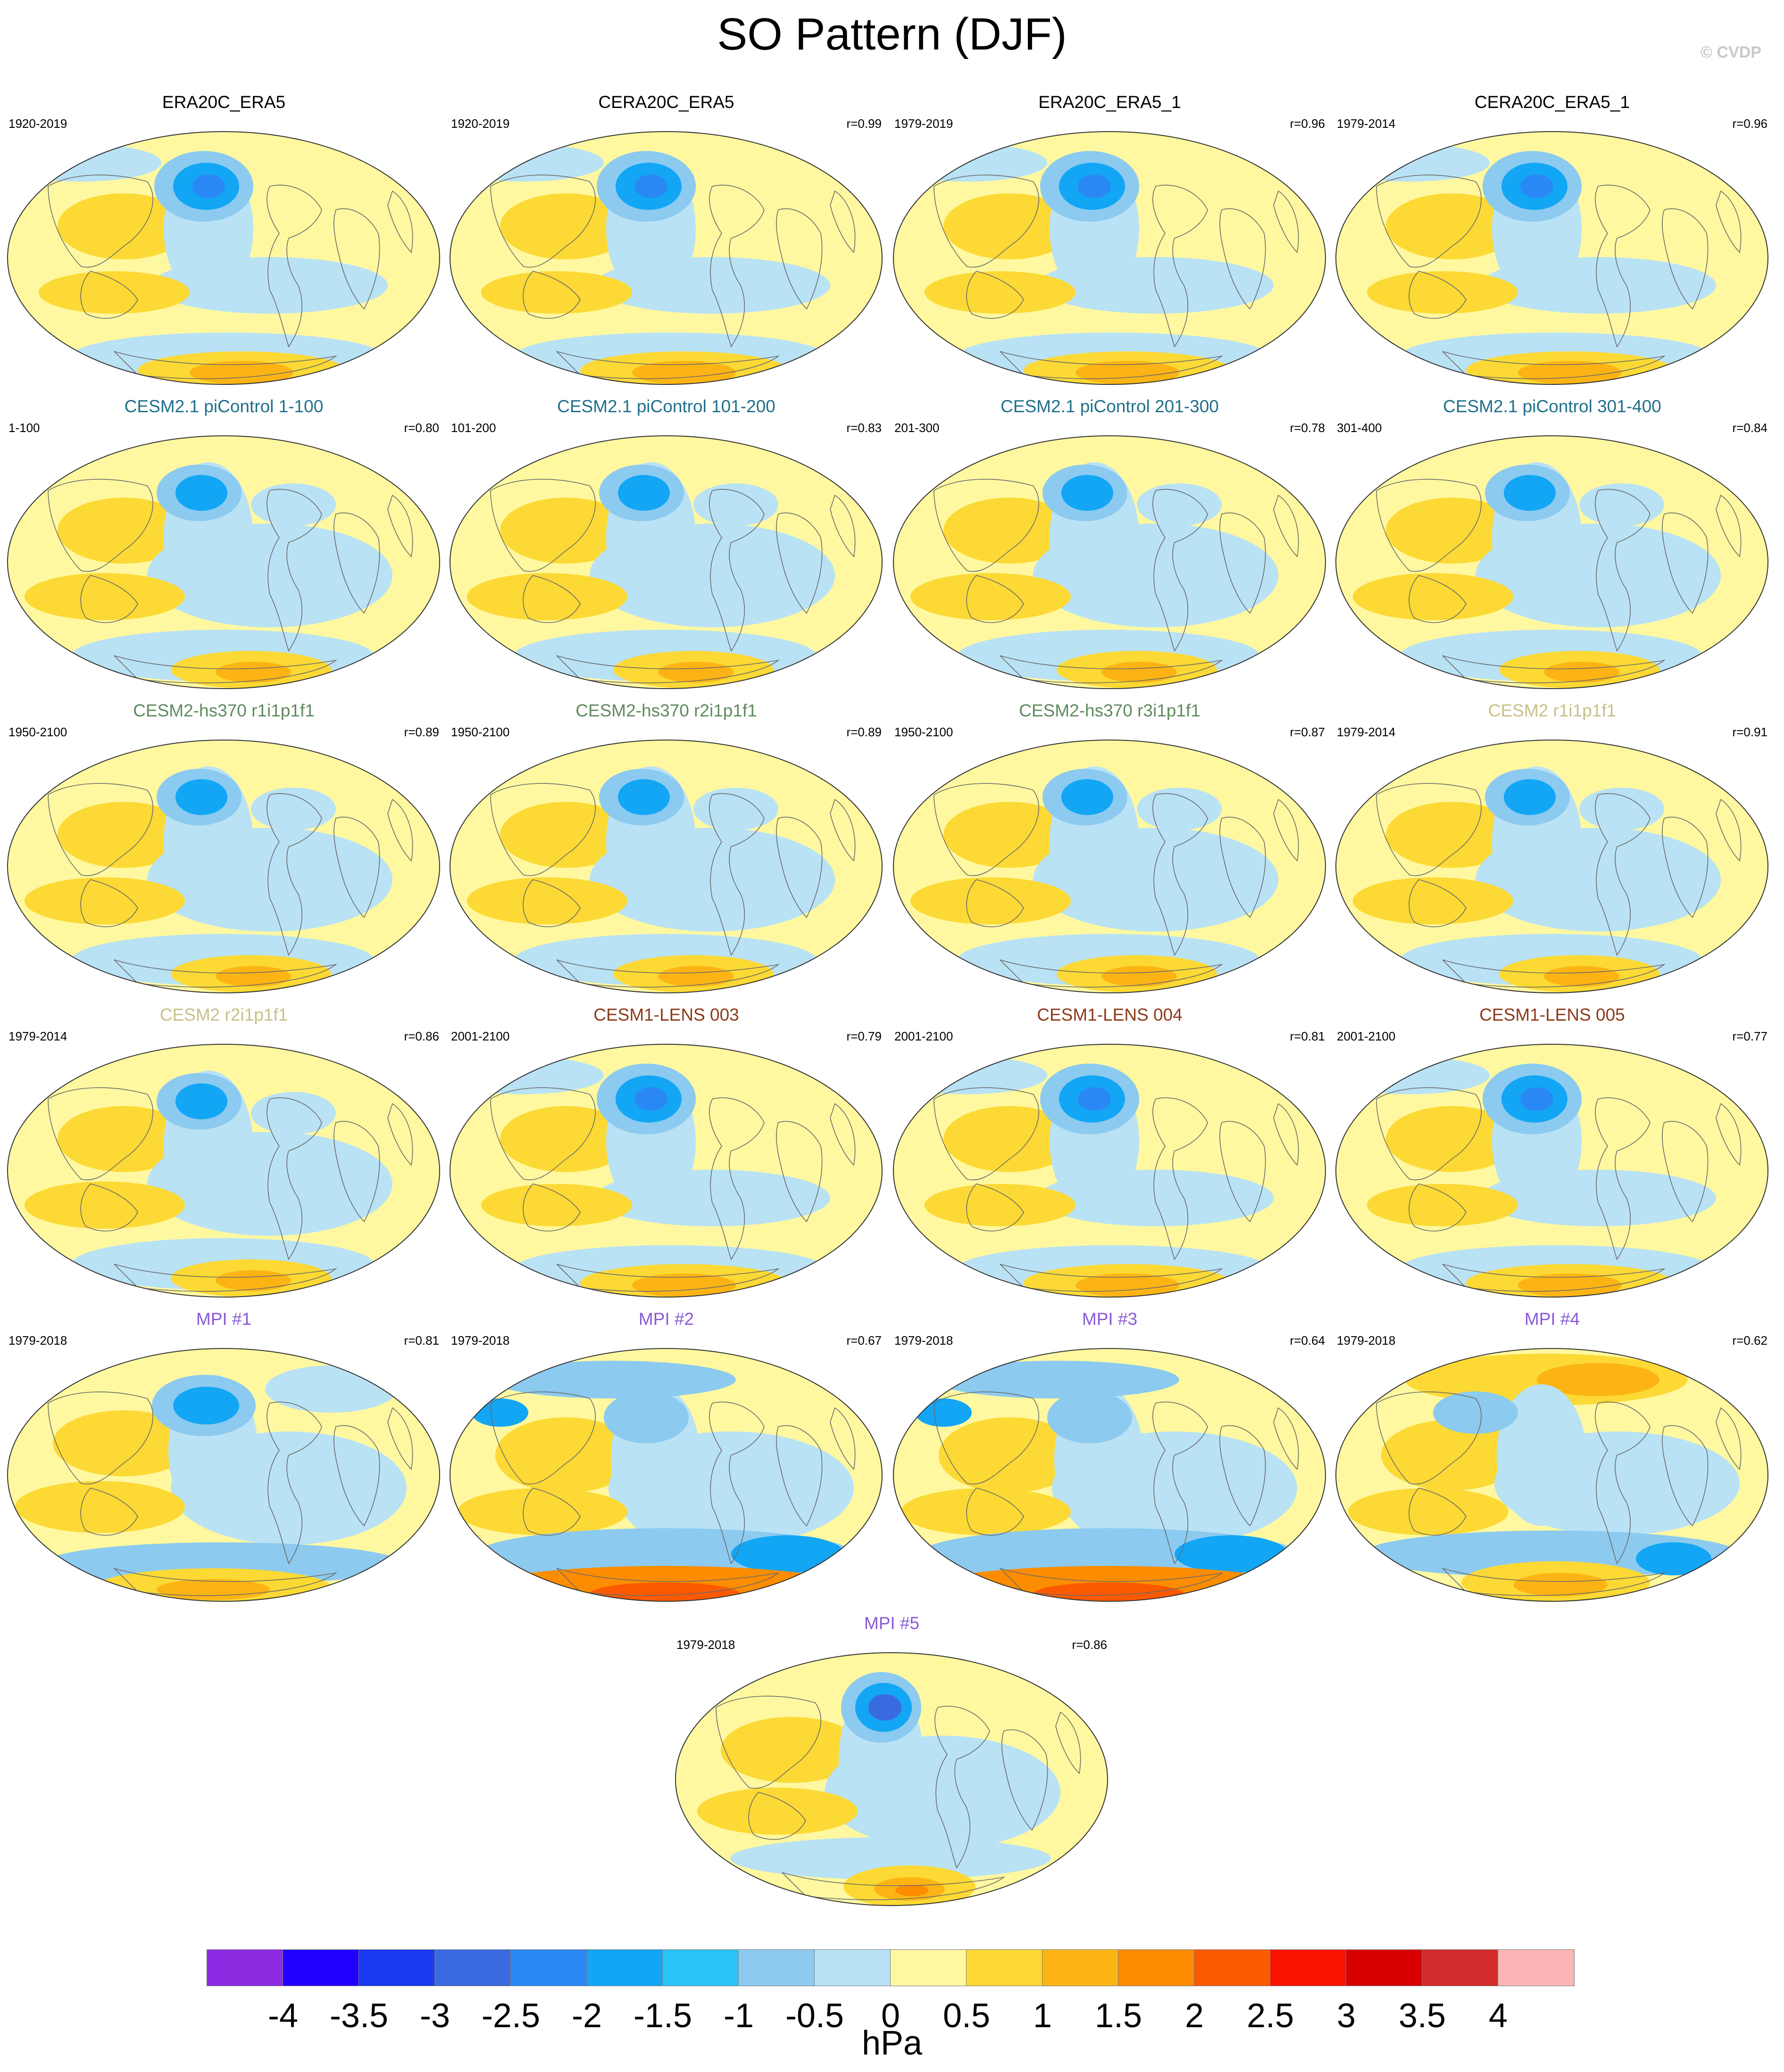  What do you see at coordinates (1359, 428) in the screenshot?
I see `panel-period: 301-400` at bounding box center [1359, 428].